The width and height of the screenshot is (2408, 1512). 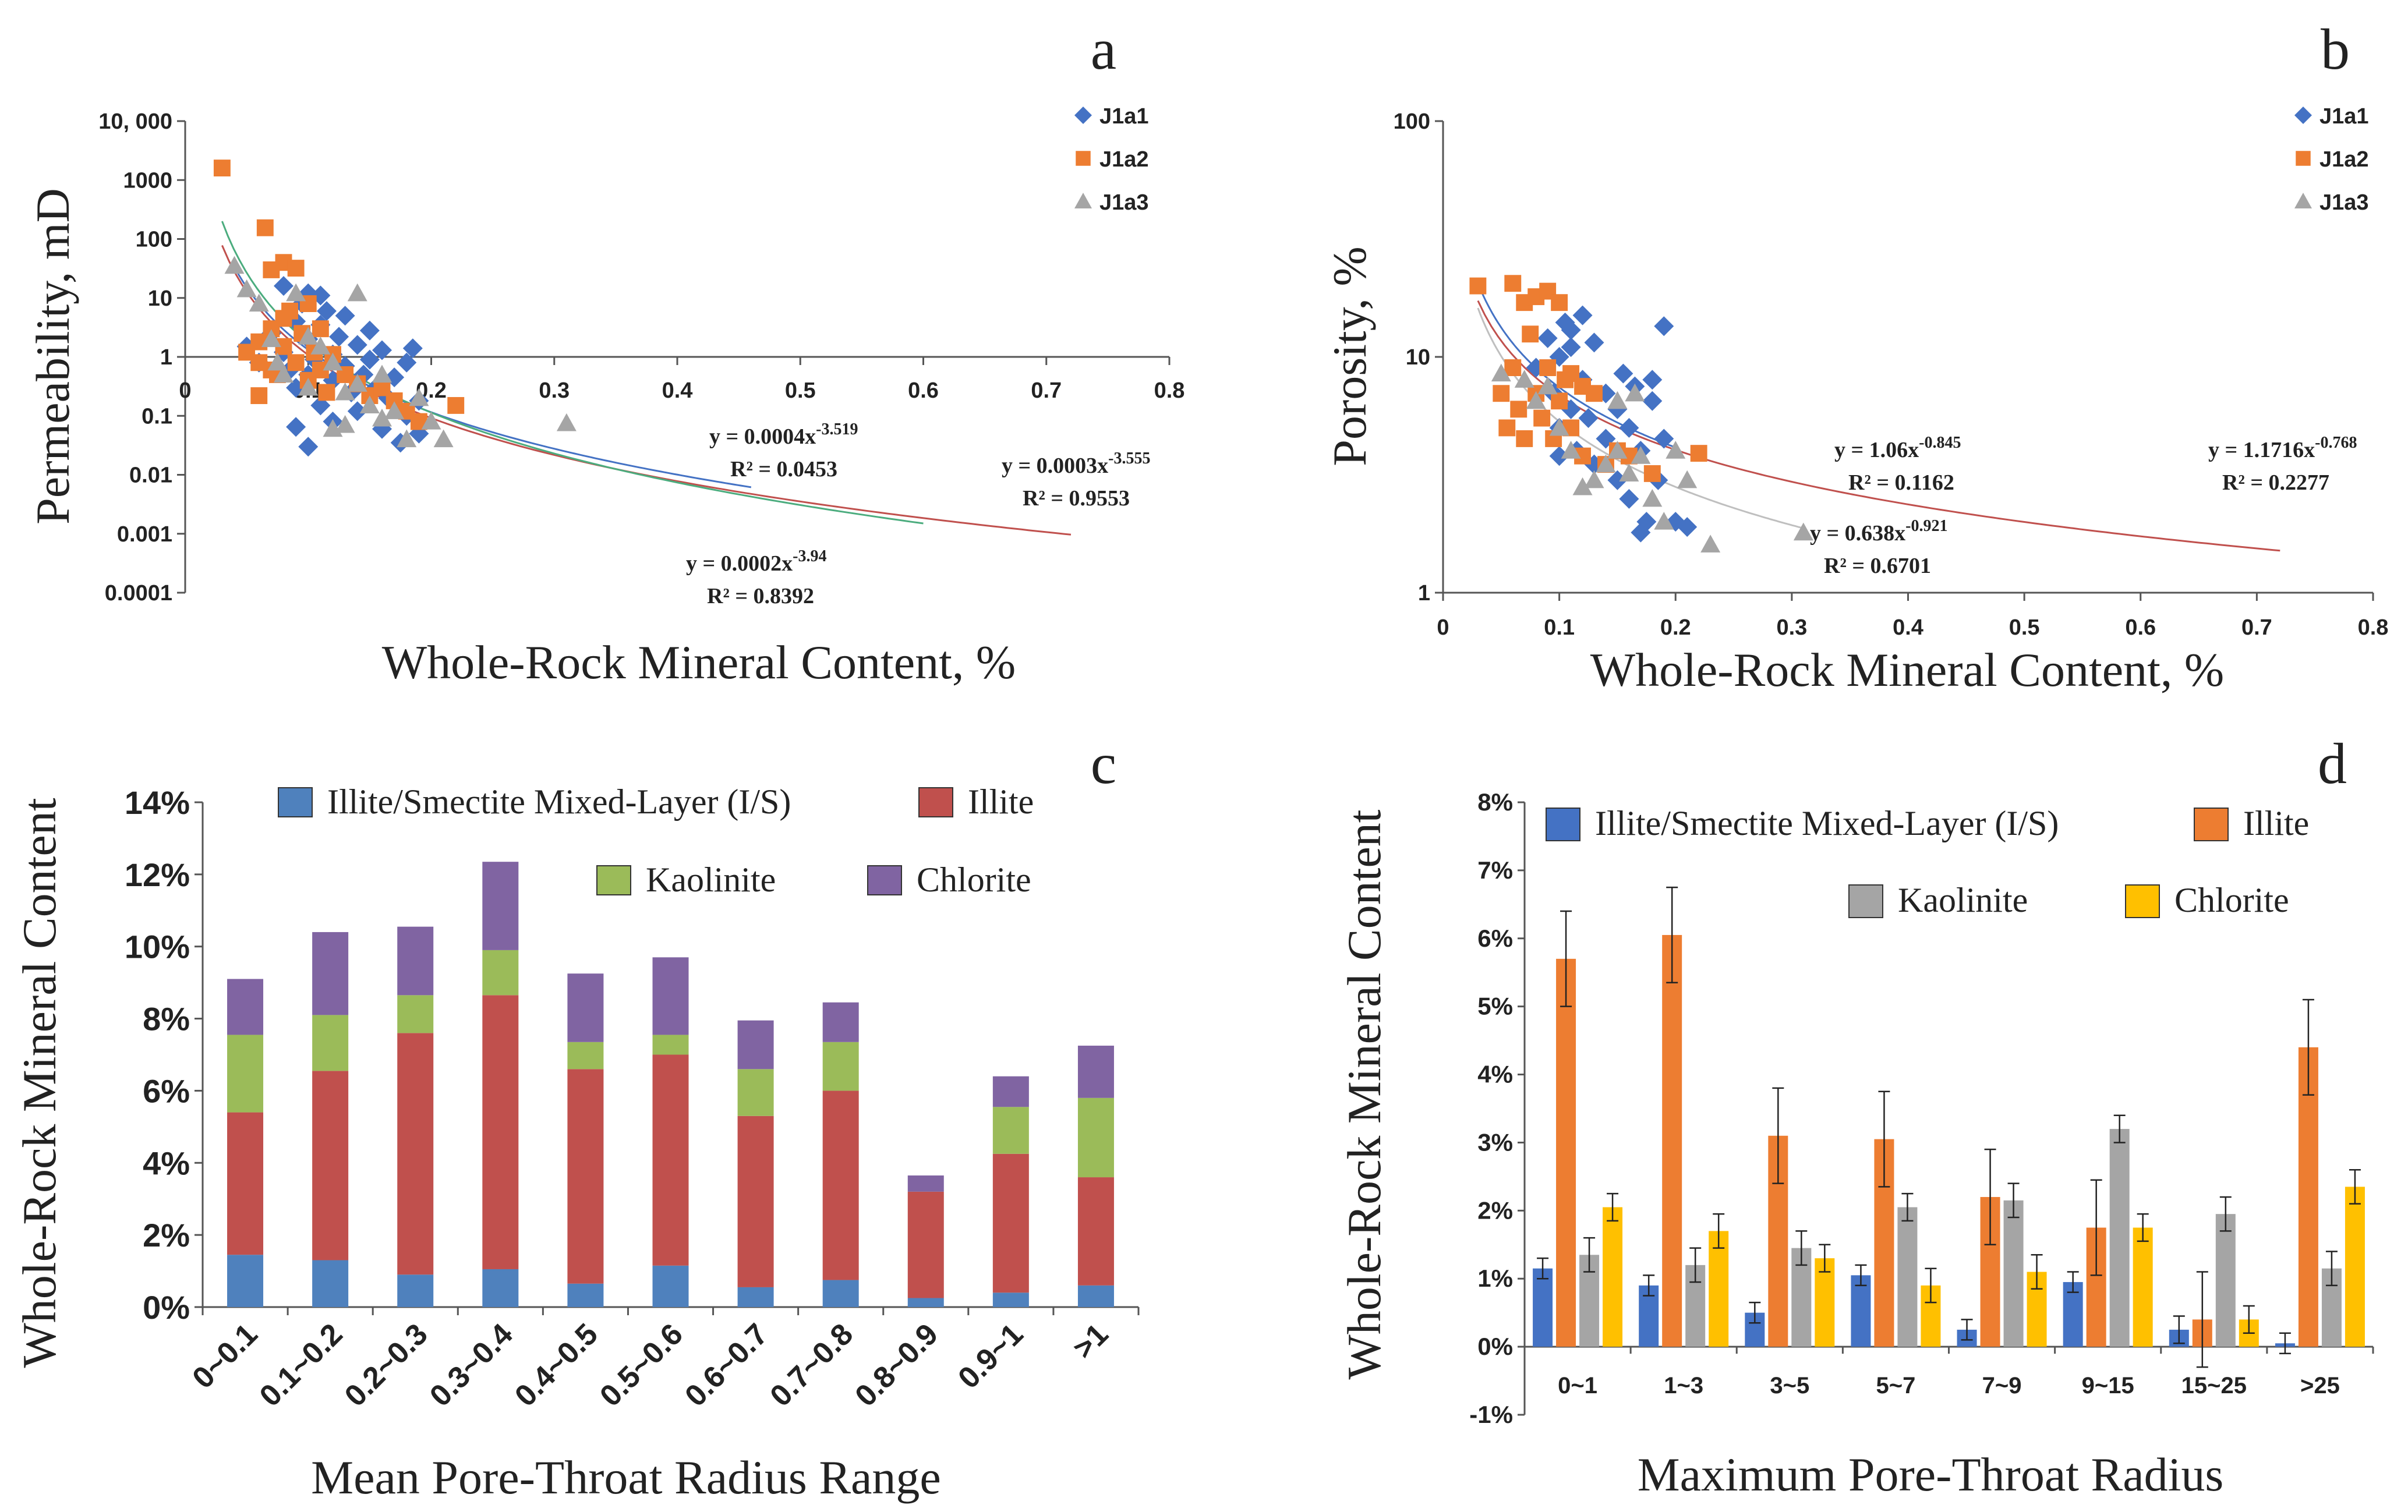 I want to click on y-tick-label: -1%, so click(x=1491, y=1414).